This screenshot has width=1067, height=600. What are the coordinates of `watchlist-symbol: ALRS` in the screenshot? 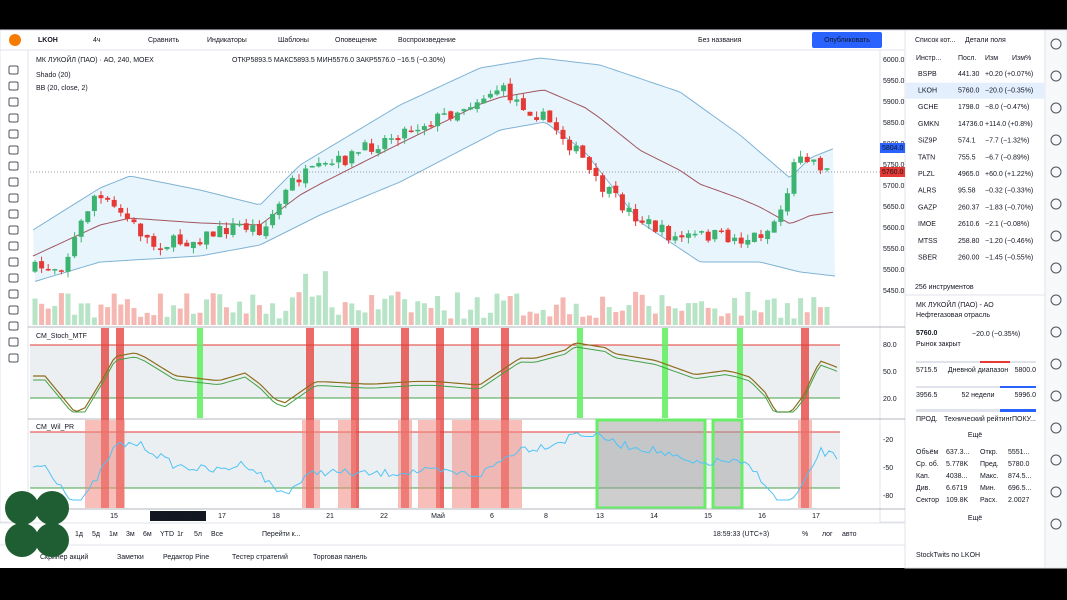 It's located at (927, 191).